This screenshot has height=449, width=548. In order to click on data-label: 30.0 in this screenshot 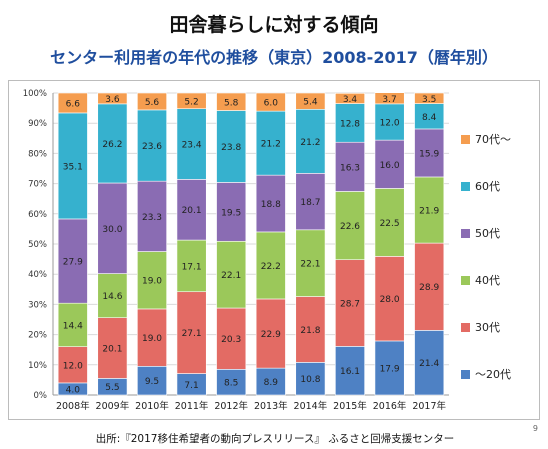, I will do `click(112, 230)`.